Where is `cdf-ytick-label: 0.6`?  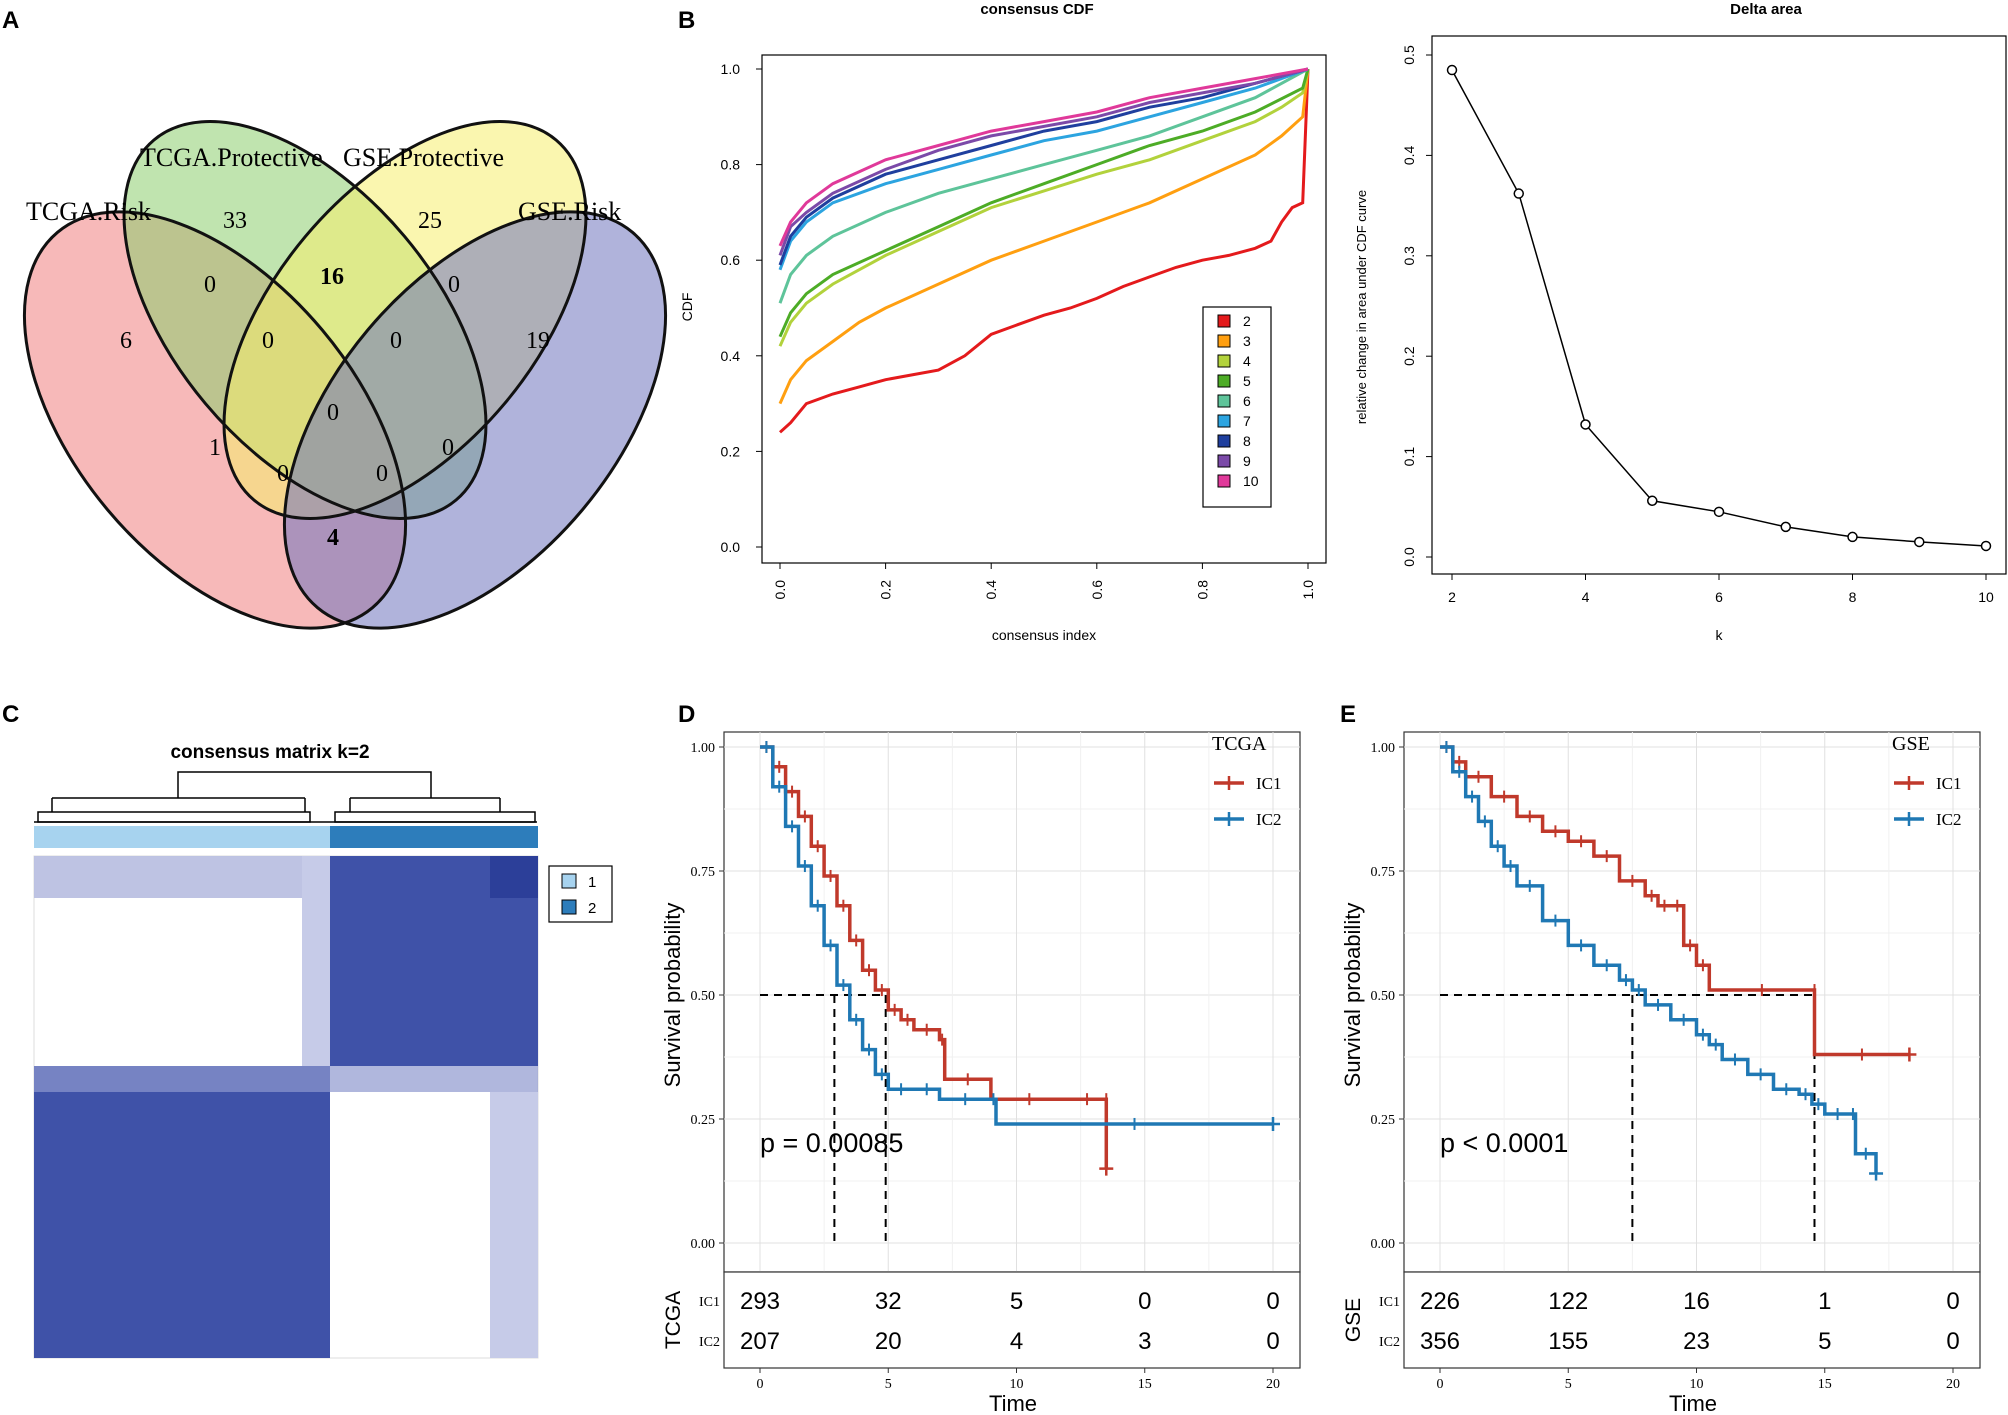
cdf-ytick-label: 0.6 is located at coordinates (731, 260).